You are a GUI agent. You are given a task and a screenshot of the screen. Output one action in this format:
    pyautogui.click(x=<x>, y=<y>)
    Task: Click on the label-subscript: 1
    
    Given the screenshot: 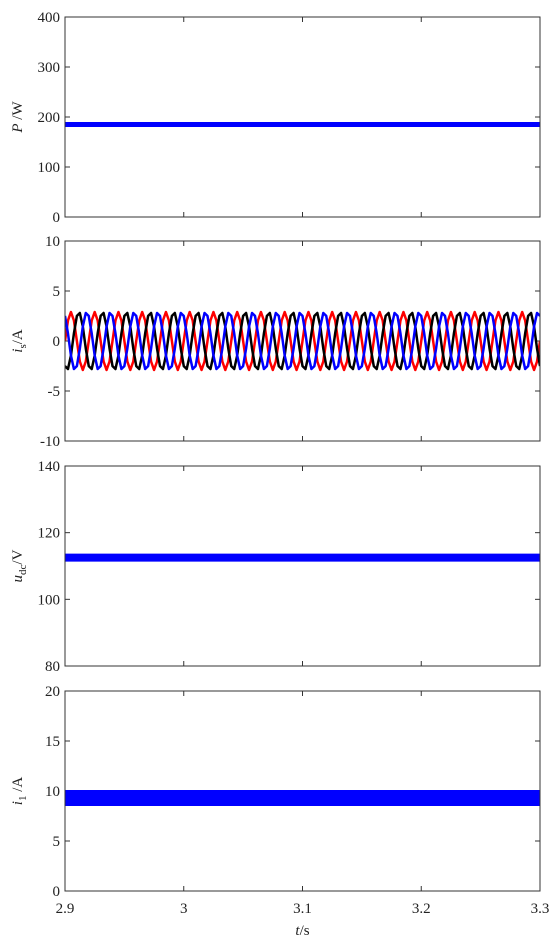 What is the action you would take?
    pyautogui.click(x=23, y=799)
    